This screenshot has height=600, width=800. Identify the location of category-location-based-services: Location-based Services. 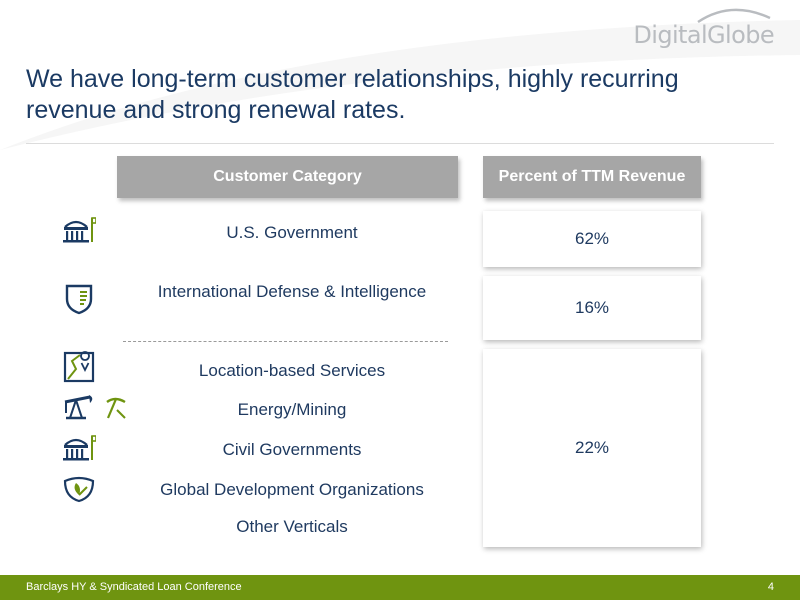
(292, 370).